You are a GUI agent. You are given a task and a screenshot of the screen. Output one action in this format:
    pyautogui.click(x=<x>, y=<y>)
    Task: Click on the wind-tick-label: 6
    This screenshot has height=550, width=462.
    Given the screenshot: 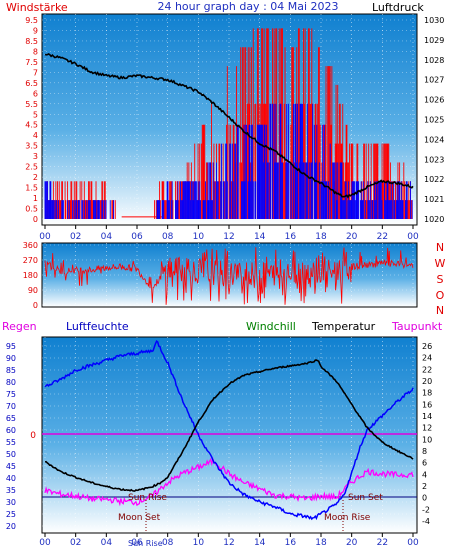 What is the action you would take?
    pyautogui.click(x=35, y=93)
    